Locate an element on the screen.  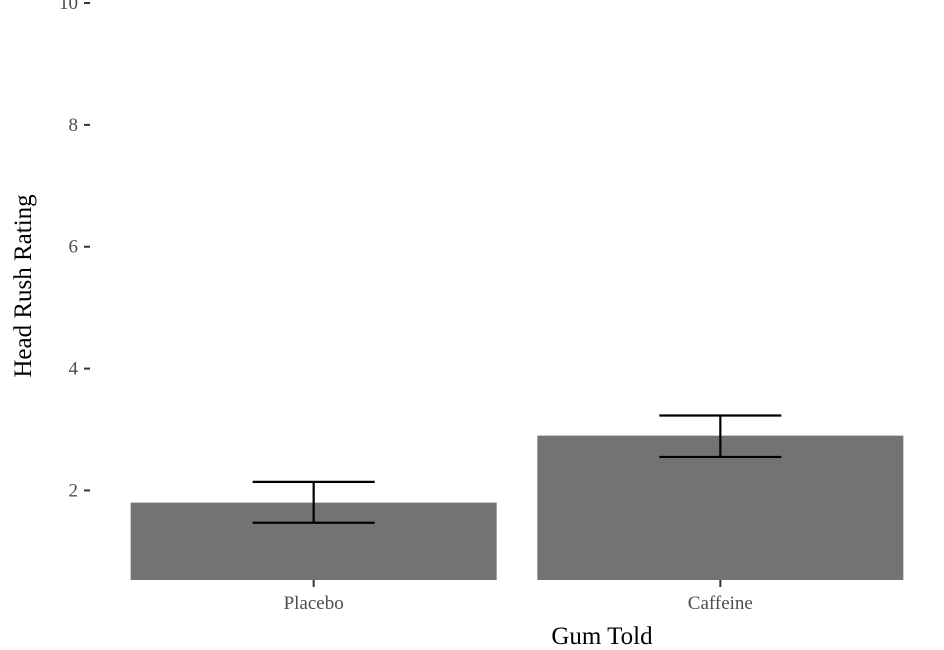
x-axis: Placebo Caffeine is located at coordinates (518, 597).